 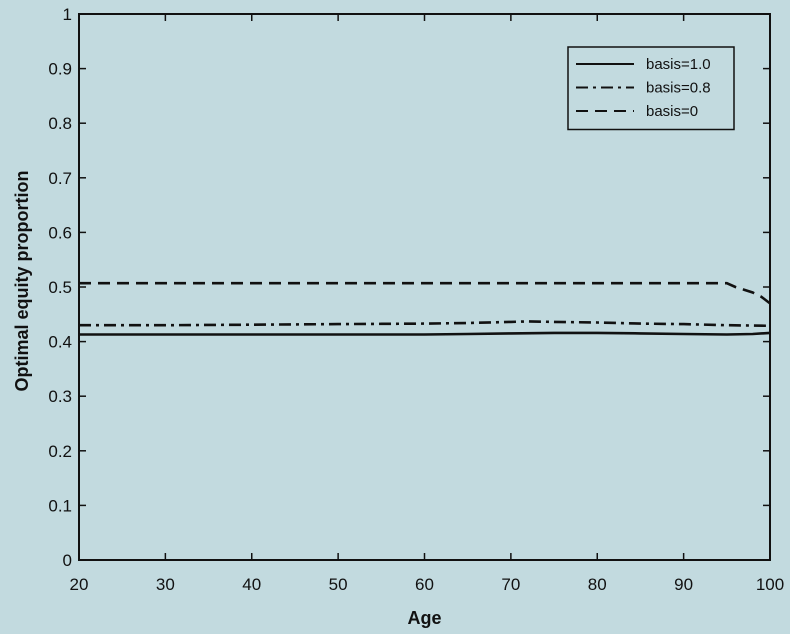 What do you see at coordinates (60, 451) in the screenshot?
I see `y-tick-label: 0.2` at bounding box center [60, 451].